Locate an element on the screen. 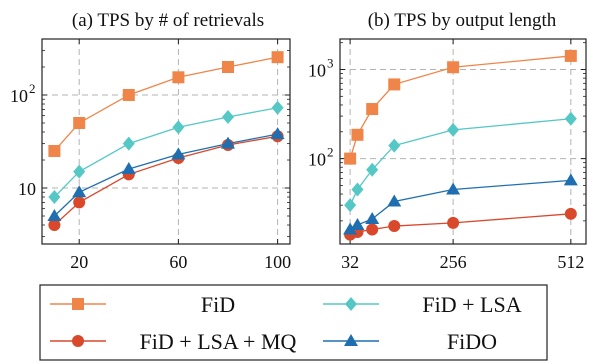  legend-label: FiD + LSA is located at coordinates (471, 304).